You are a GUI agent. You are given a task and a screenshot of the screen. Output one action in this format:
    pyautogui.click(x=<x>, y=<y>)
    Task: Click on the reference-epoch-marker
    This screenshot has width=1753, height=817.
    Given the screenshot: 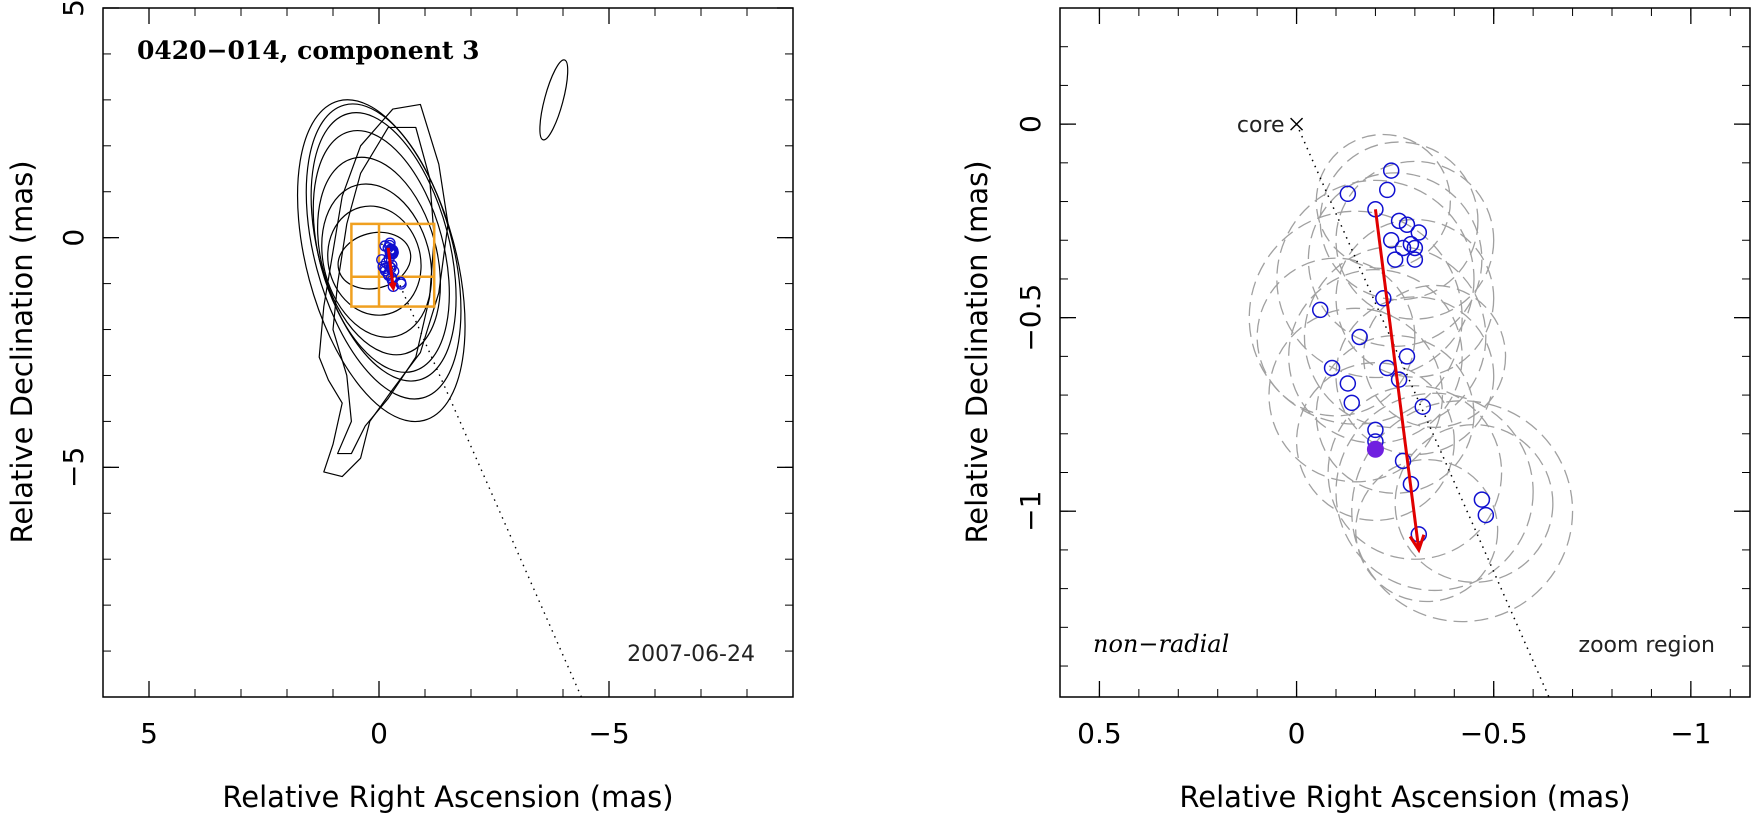 What is the action you would take?
    pyautogui.click(x=1375, y=449)
    